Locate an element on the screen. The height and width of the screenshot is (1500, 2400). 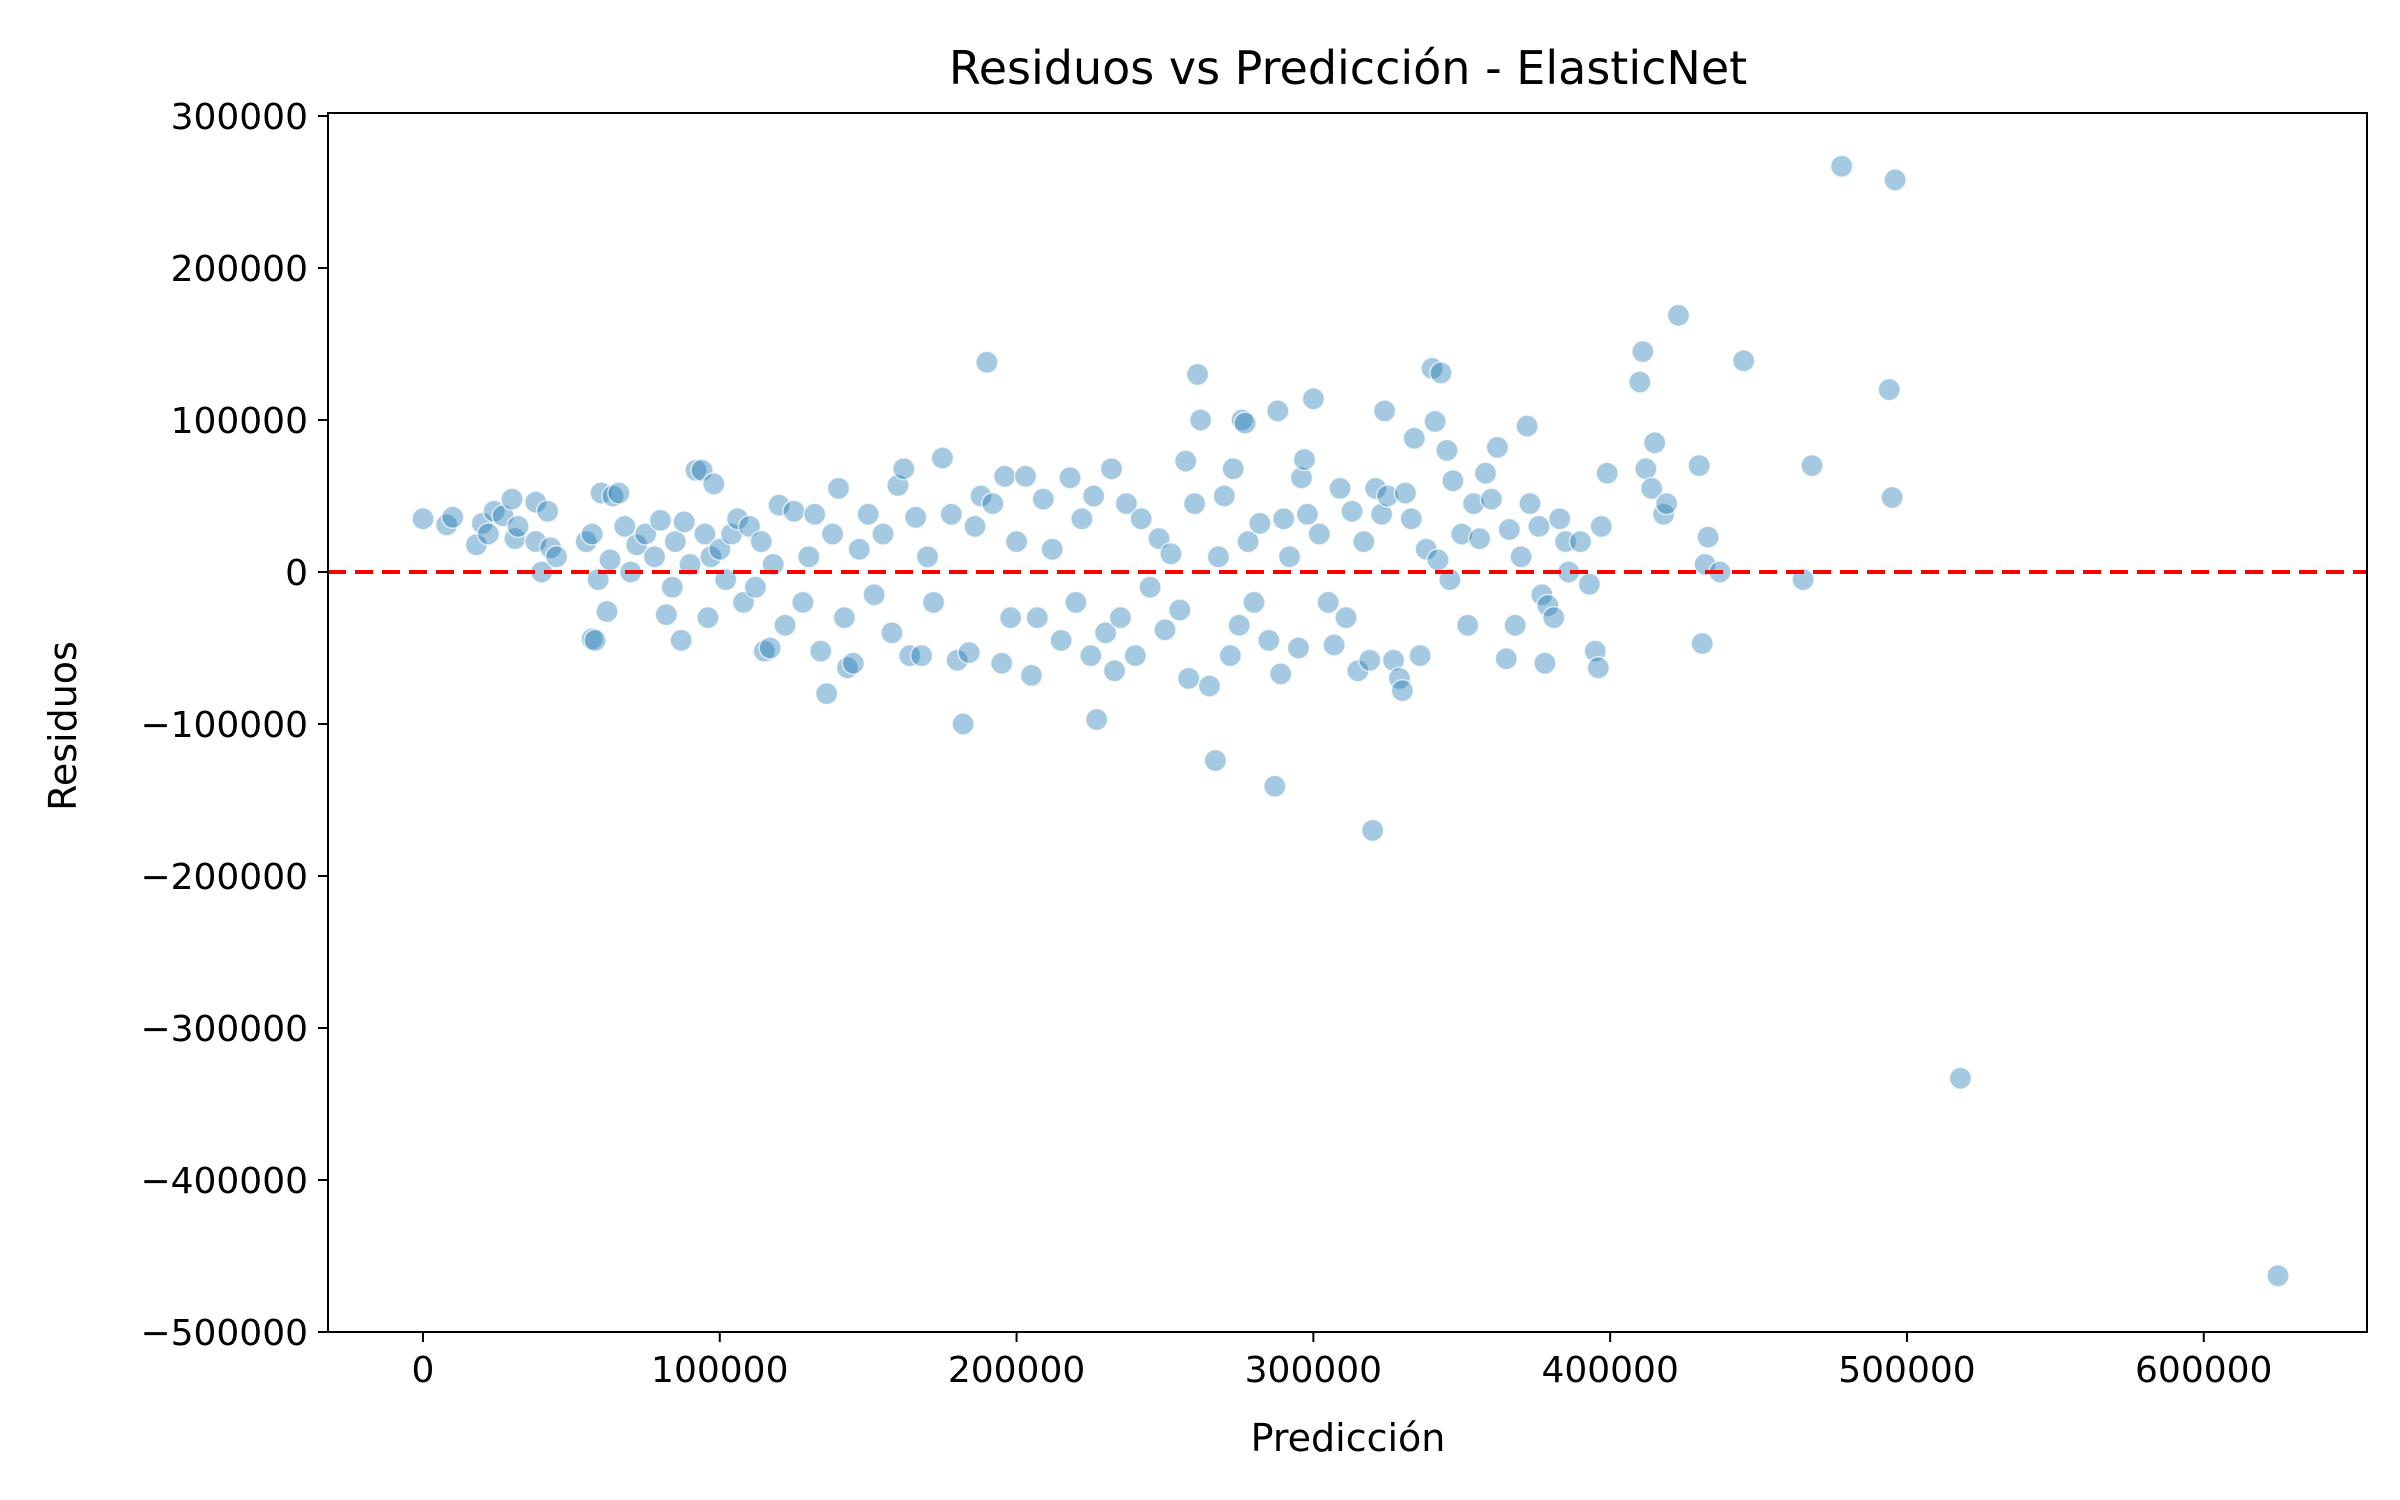
y-tick-label: −400000 is located at coordinates (224, 1181).